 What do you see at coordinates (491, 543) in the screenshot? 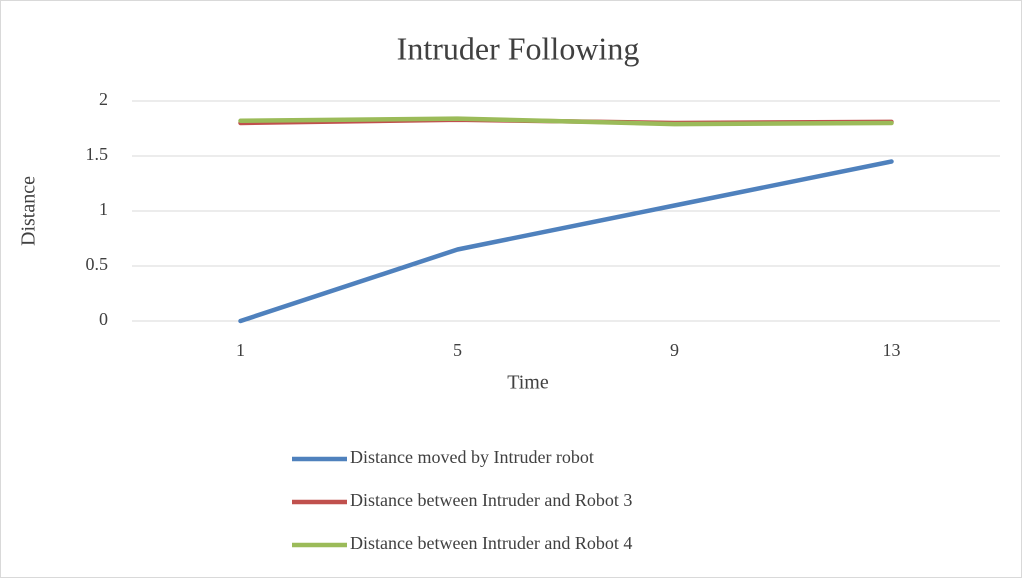
I see `legend-label: Distance between Intruder and Robot 4` at bounding box center [491, 543].